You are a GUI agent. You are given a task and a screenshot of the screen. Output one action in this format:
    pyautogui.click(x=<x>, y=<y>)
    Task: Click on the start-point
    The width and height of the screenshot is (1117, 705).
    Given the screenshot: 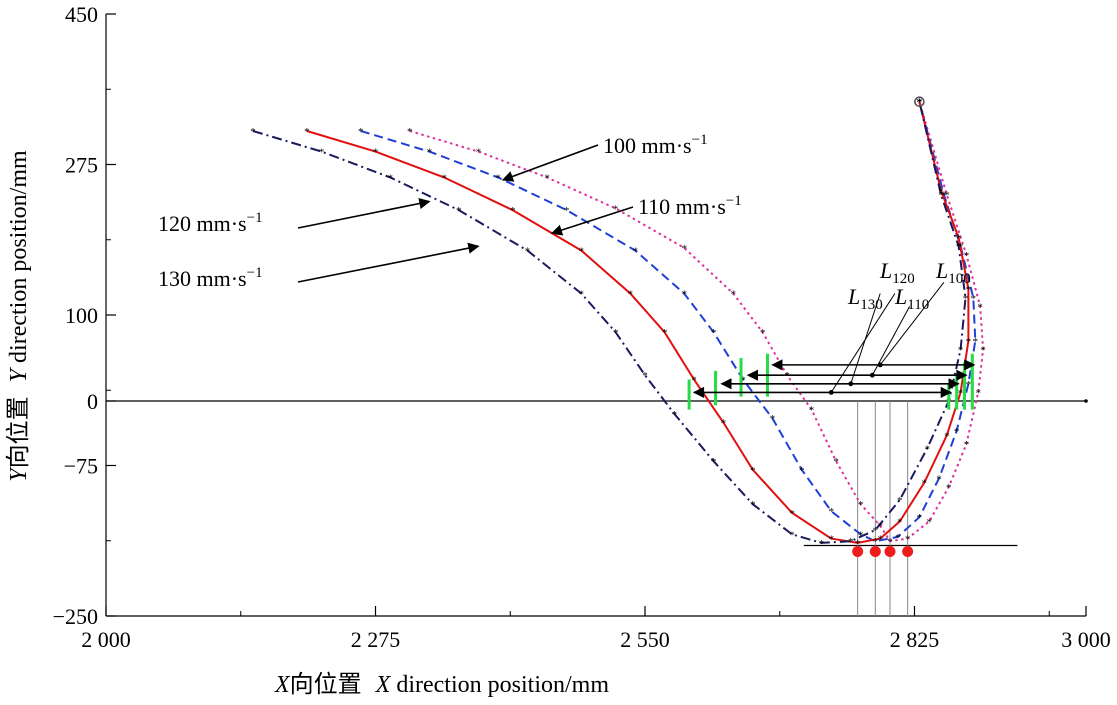 What is the action you would take?
    pyautogui.click(x=919, y=102)
    